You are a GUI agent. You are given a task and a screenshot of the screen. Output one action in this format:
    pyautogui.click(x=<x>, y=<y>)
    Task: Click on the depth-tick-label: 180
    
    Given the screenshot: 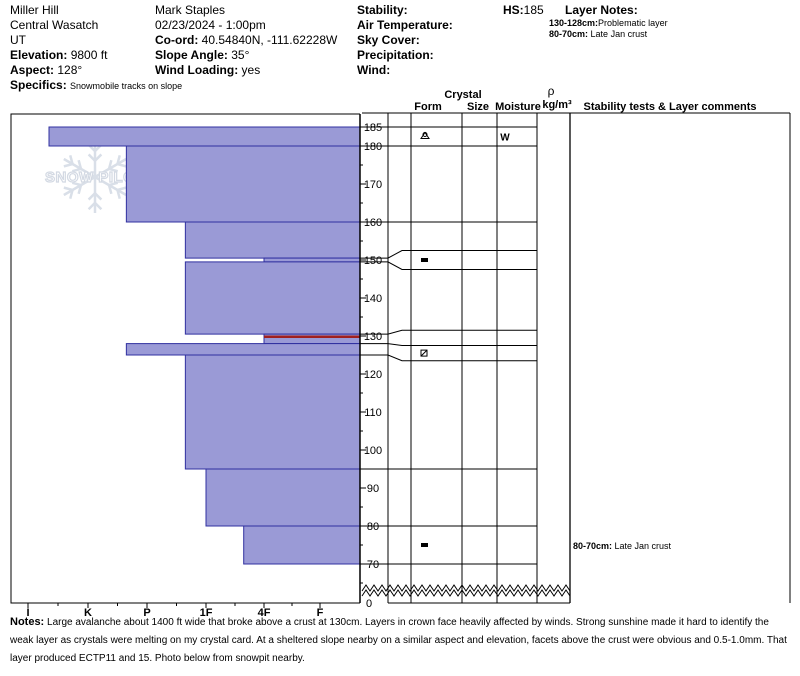 What is the action you would take?
    pyautogui.click(x=373, y=147)
    